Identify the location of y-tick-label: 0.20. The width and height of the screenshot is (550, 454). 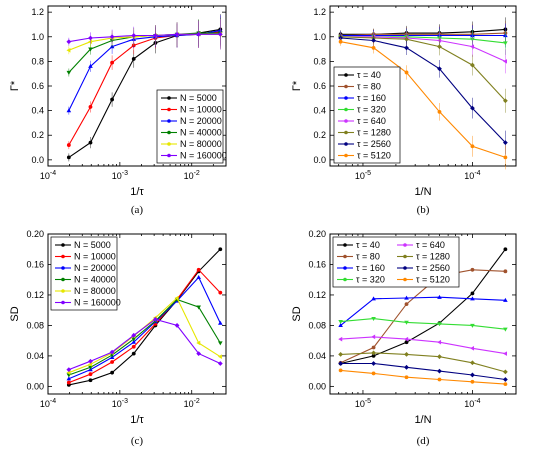
(317, 234).